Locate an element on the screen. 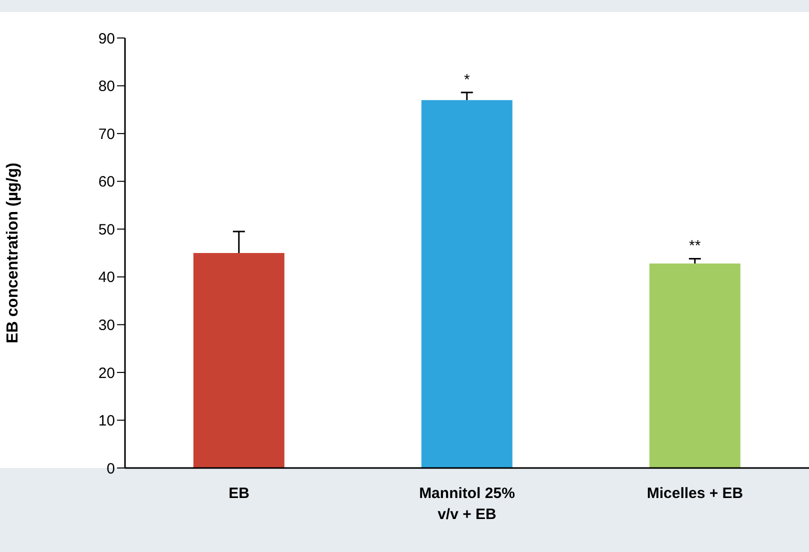  y-tick-label: 40 is located at coordinates (106, 277).